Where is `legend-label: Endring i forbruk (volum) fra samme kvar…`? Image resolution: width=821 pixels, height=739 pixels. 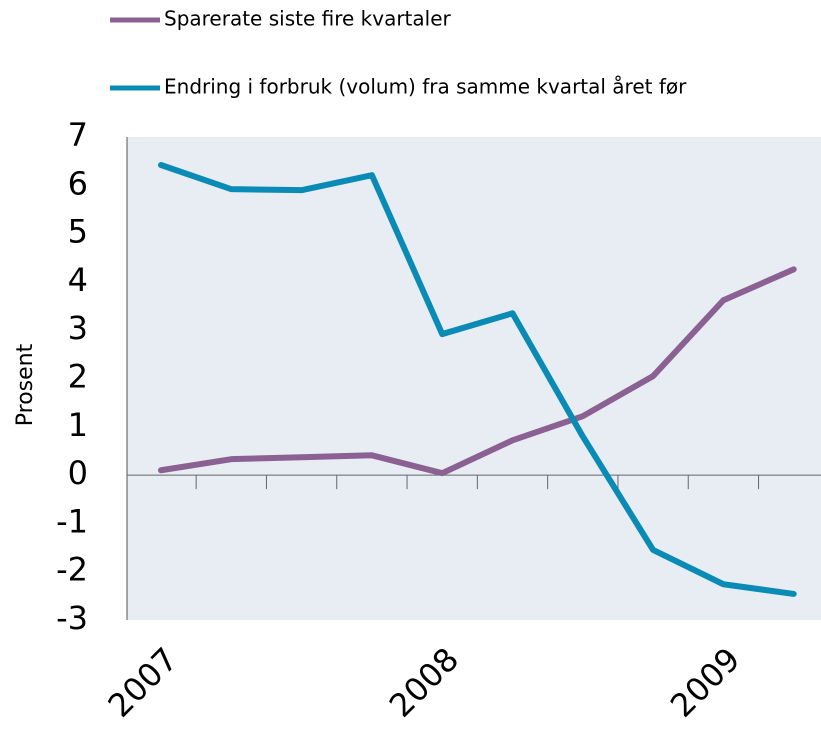 legend-label: Endring i forbruk (volum) fra samme kvar… is located at coordinates (425, 87).